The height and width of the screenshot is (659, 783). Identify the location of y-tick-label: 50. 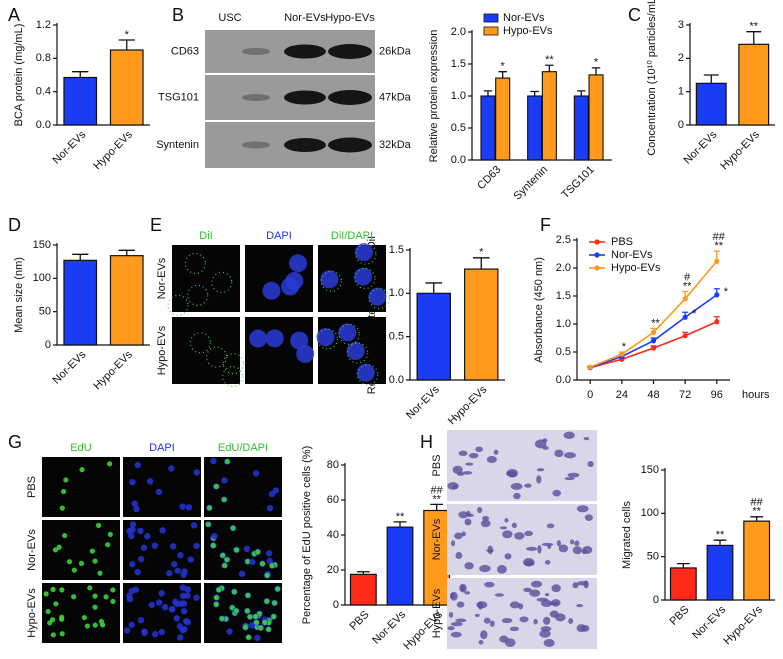
(45, 312).